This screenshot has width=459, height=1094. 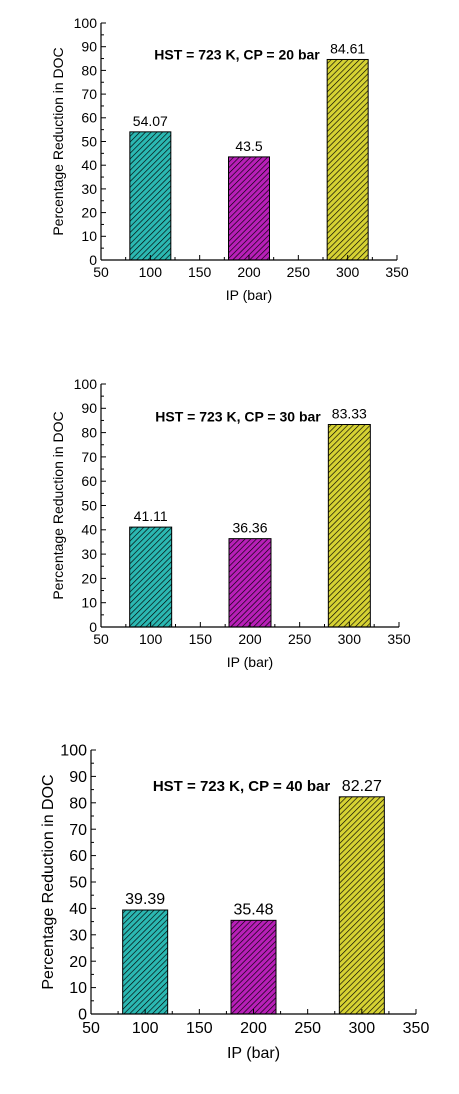 I want to click on data-label-100: 39.39, so click(x=145, y=899).